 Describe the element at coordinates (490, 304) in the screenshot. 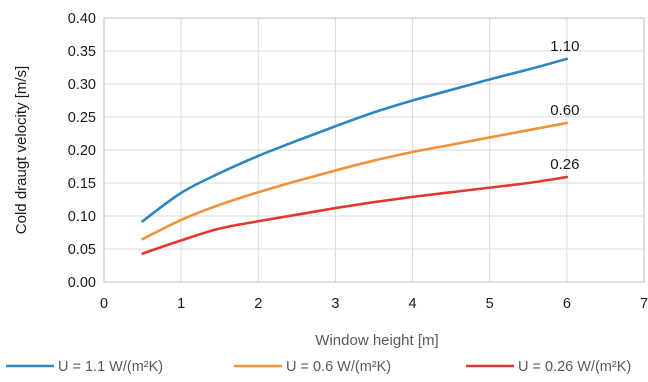

I see `x-tick-label: 5` at that location.